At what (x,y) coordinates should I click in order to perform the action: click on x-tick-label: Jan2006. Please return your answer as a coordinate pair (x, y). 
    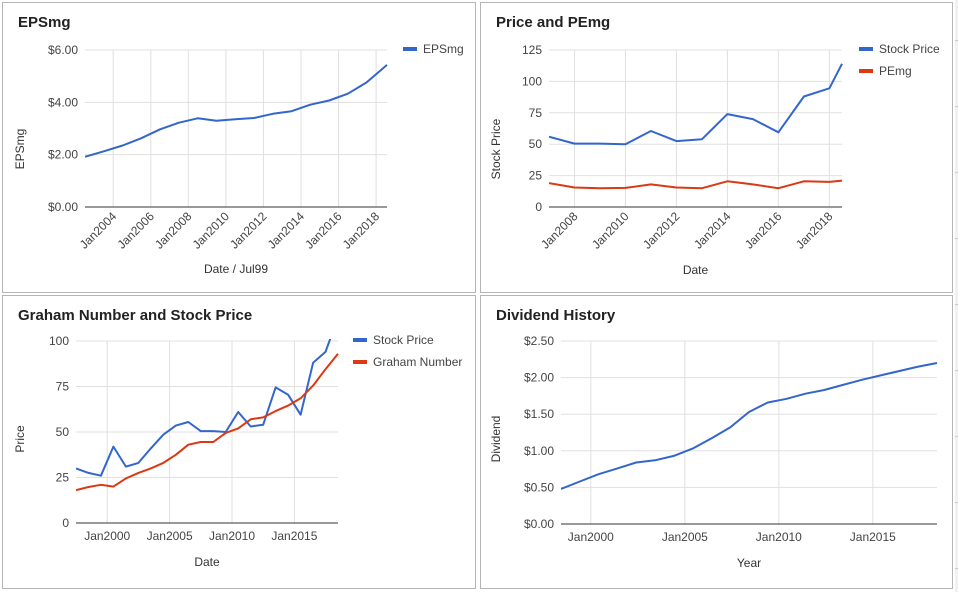
    Looking at the image, I should click on (135, 230).